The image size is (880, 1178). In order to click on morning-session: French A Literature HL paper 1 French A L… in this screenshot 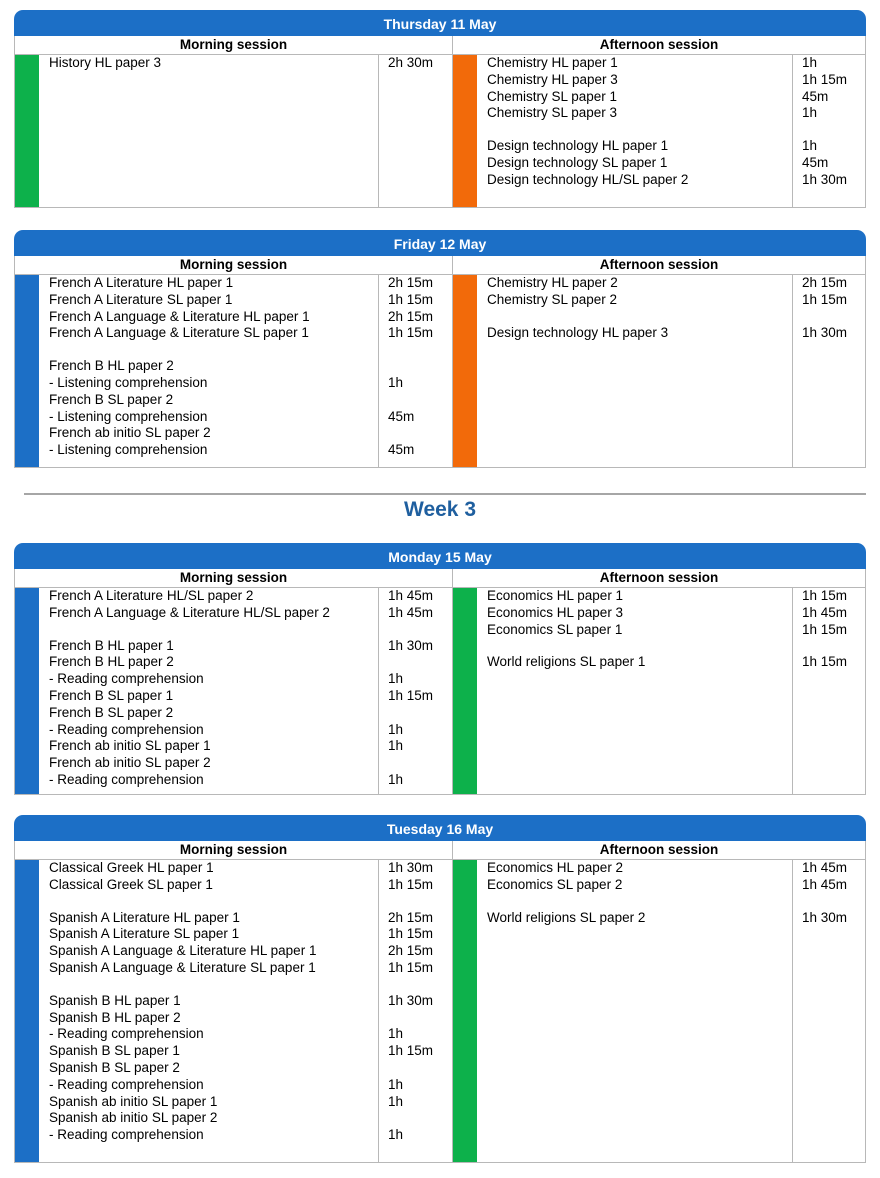, I will do `click(234, 371)`.